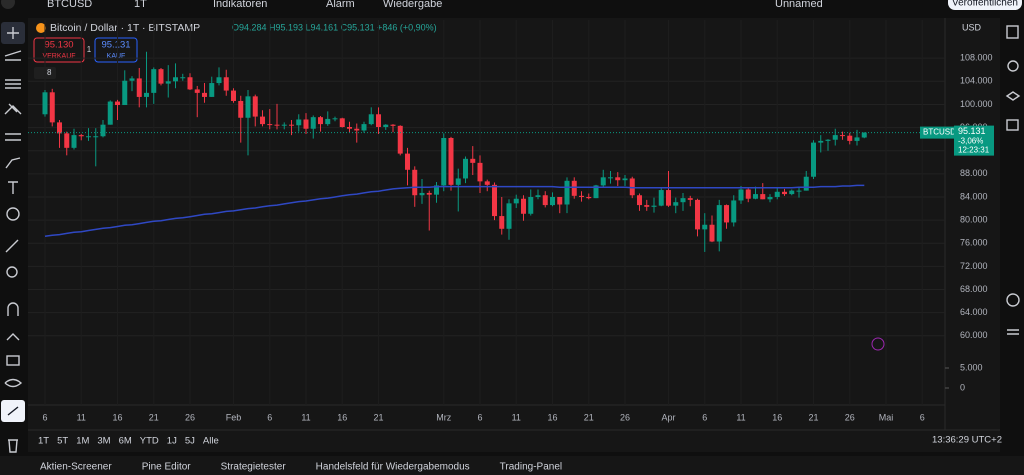 The image size is (1024, 475). Describe the element at coordinates (13, 187) in the screenshot. I see `tool-text` at that location.